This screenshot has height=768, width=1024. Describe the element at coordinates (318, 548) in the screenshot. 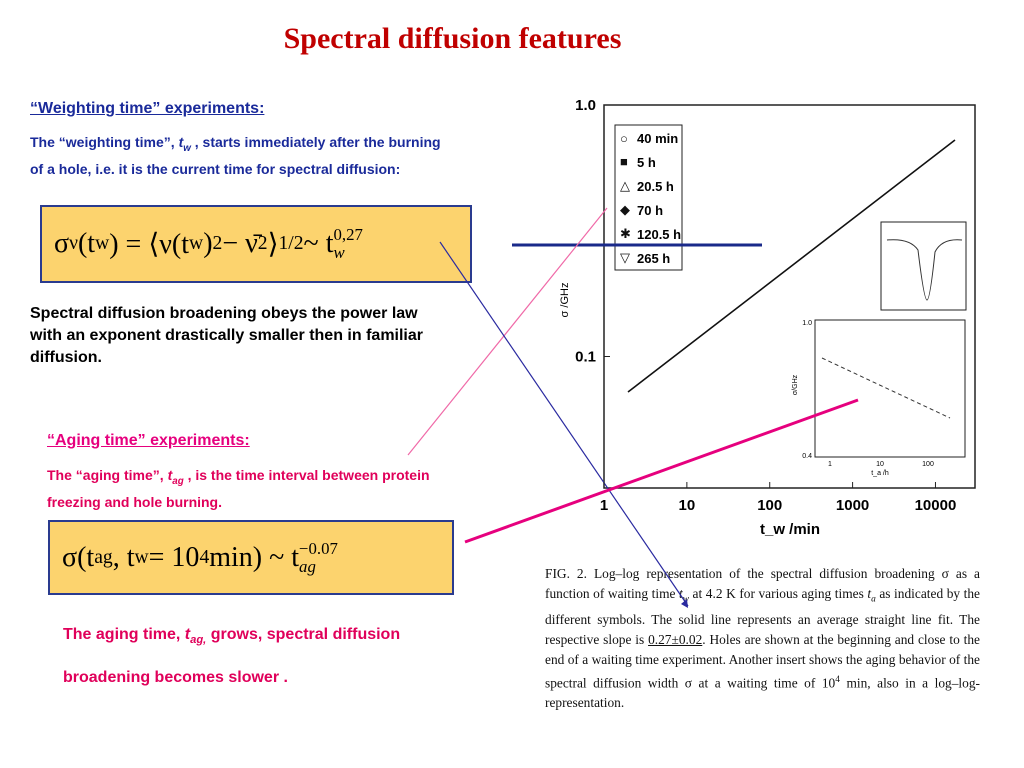

I see `superscript: −0.07` at that location.